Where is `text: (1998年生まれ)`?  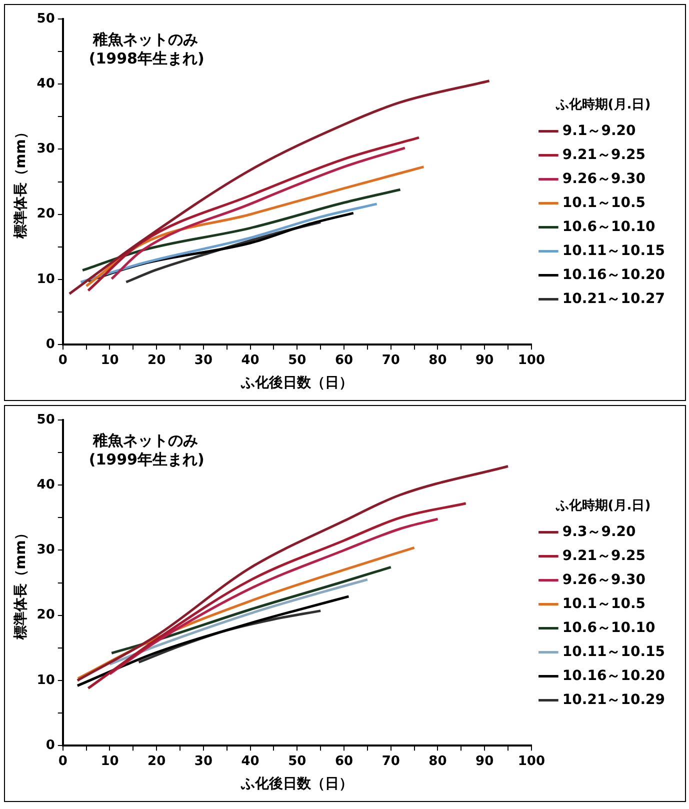 text: (1998年生まれ) is located at coordinates (146, 58).